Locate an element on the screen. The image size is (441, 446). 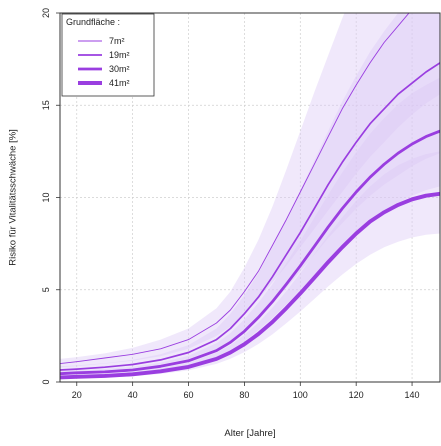
y-tick-label: 10 is located at coordinates (46, 197).